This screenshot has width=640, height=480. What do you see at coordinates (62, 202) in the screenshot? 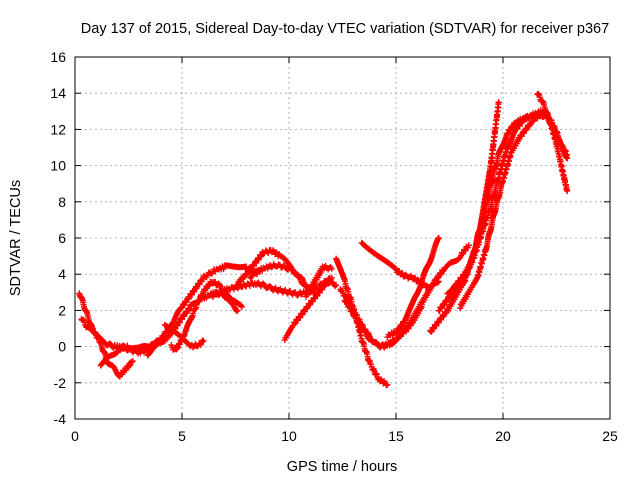
I see `y-tick-label: 8` at bounding box center [62, 202].